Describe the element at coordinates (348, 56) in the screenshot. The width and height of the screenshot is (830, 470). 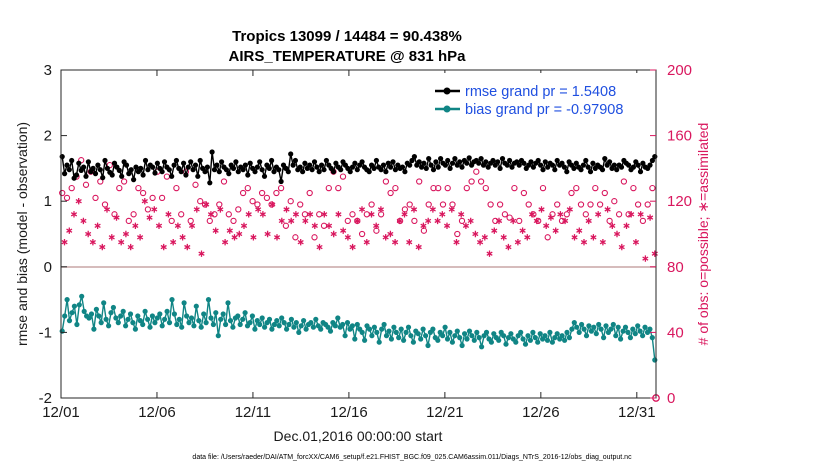
I see `chart-title-line2: AIRS_TEMPERATURE @ 831 hPa` at that location.